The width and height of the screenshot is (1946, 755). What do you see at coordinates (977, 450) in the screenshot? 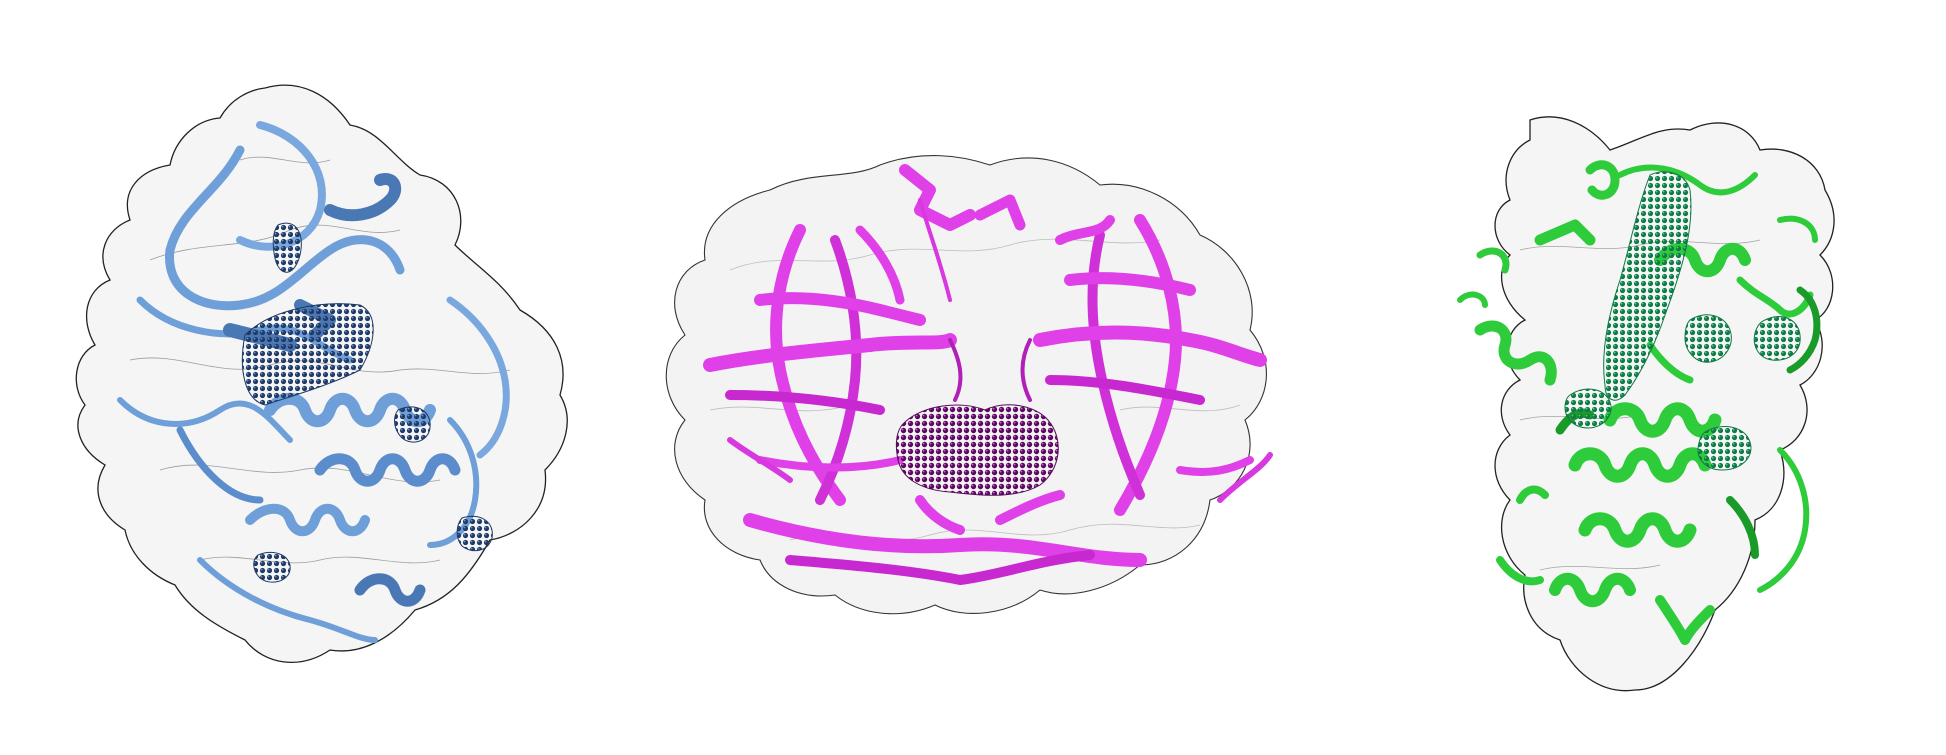
I see `magenta-cavity` at bounding box center [977, 450].